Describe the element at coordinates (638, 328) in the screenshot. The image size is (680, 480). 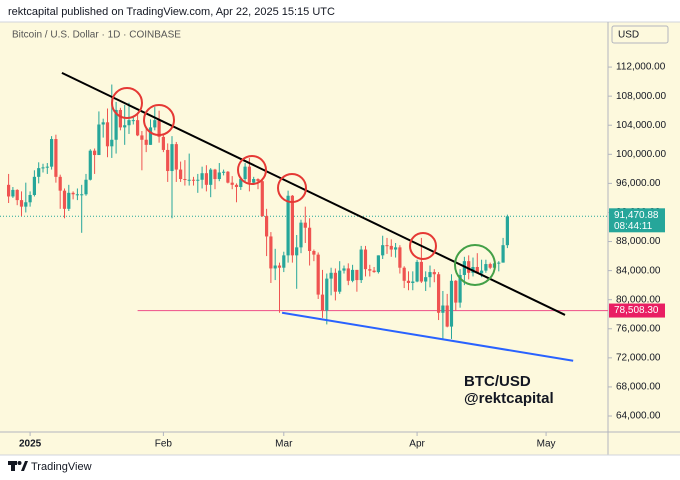
I see `y-tick-label: 76,000.00` at that location.